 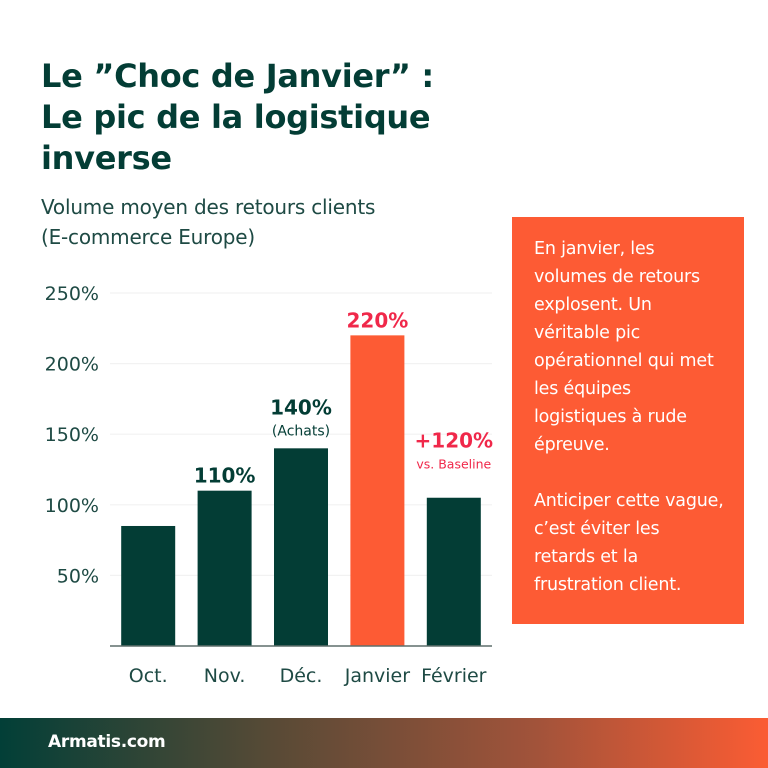 I want to click on x-tick-label: Déc., so click(x=301, y=676).